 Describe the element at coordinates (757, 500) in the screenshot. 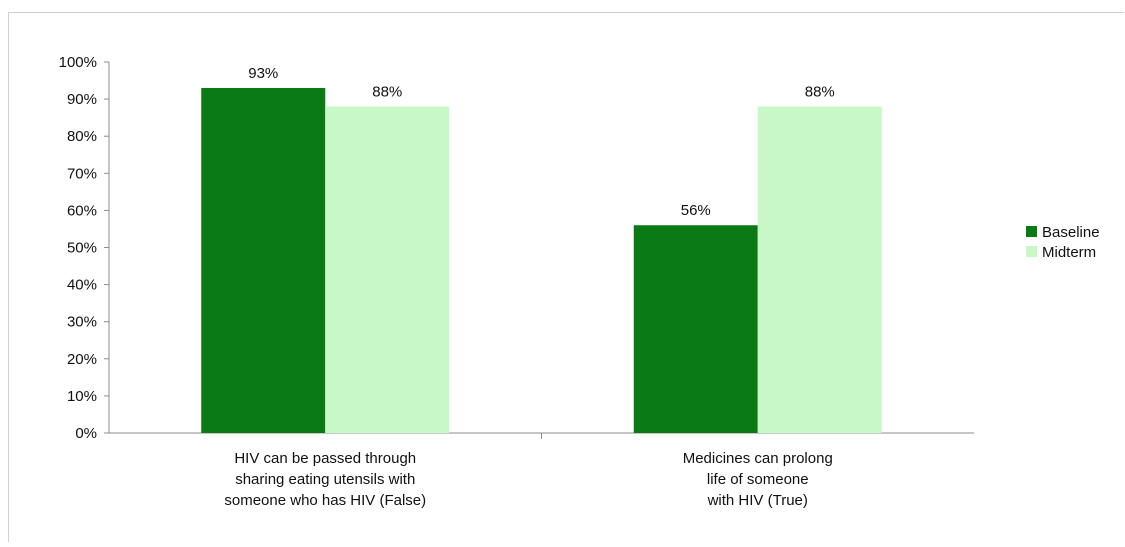

I see `x-category-label: with HIV (True)` at that location.